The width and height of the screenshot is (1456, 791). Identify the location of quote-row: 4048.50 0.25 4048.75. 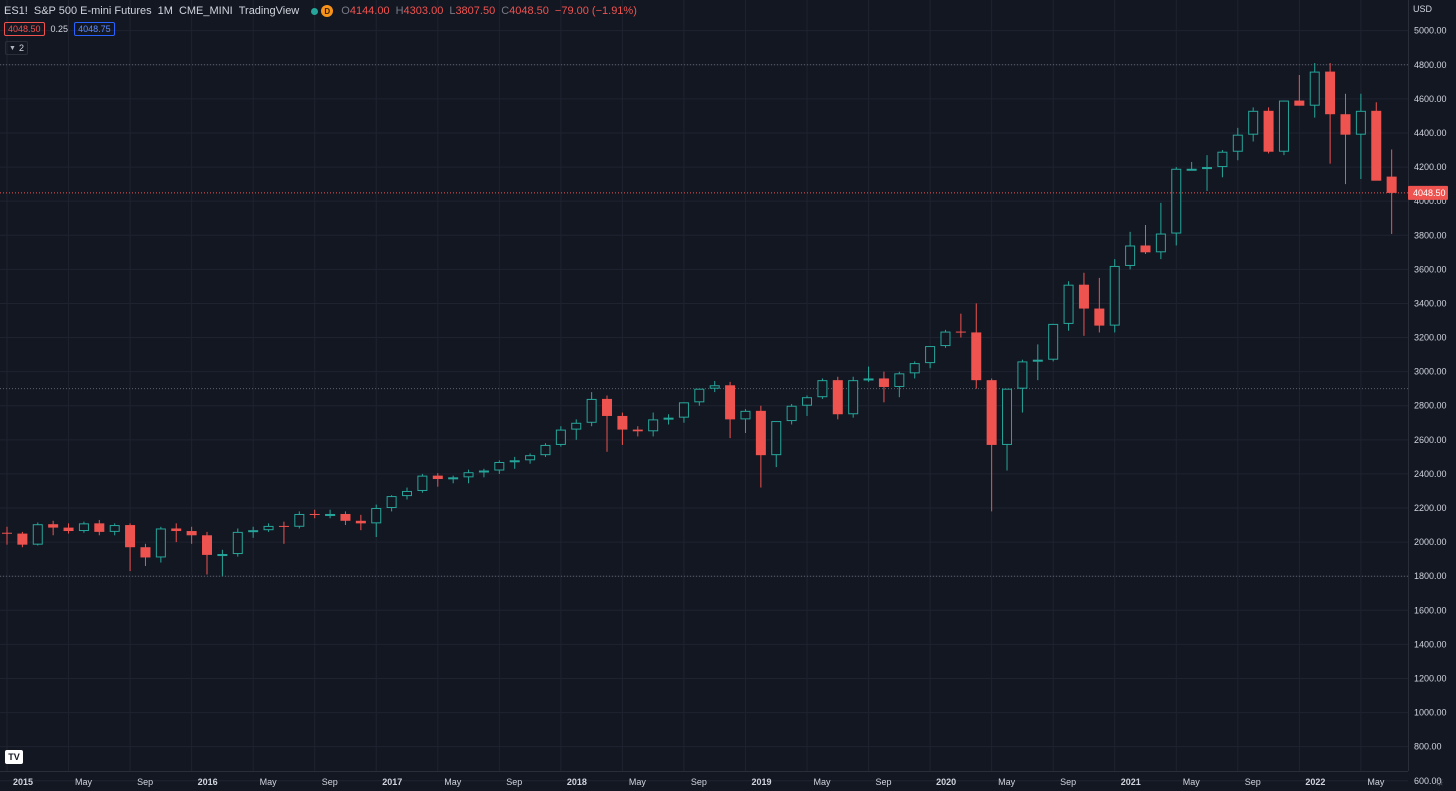
(59, 29).